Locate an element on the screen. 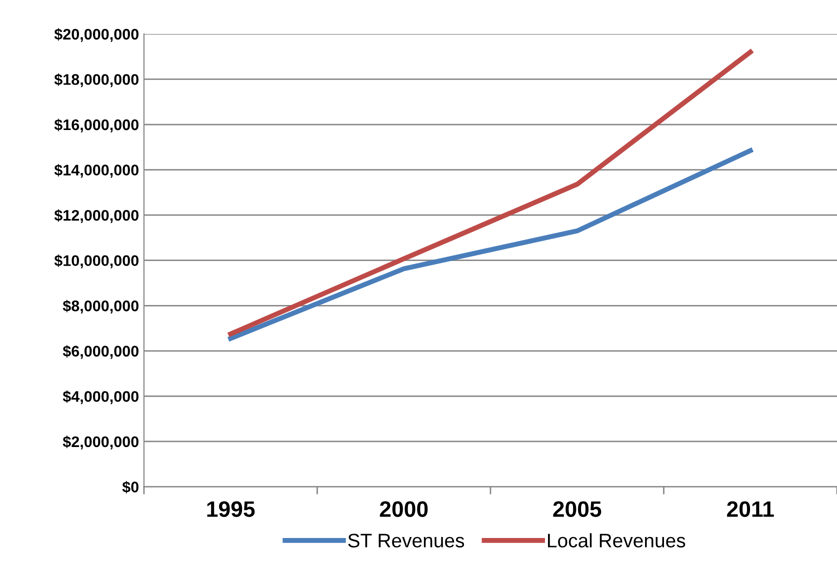 This screenshot has width=837, height=566. x-tick-label: 2000 is located at coordinates (404, 509).